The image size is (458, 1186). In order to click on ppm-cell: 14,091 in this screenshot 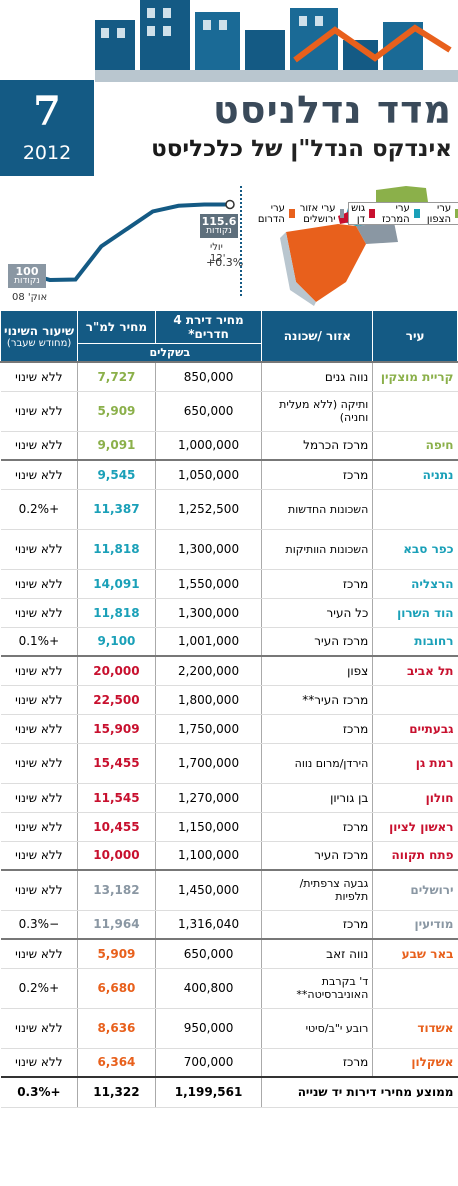, I will do `click(116, 584)`.